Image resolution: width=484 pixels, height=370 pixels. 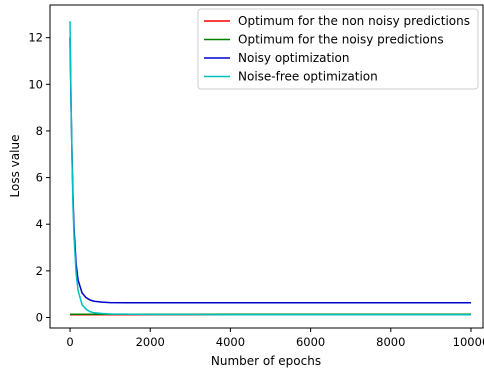 I want to click on y-tick-label: 4, so click(x=39, y=224).